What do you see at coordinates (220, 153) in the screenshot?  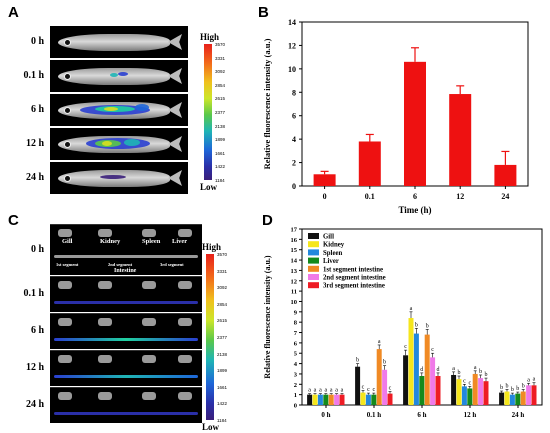 I see `panel-a-colorbar-tick: 1661` at bounding box center [220, 153].